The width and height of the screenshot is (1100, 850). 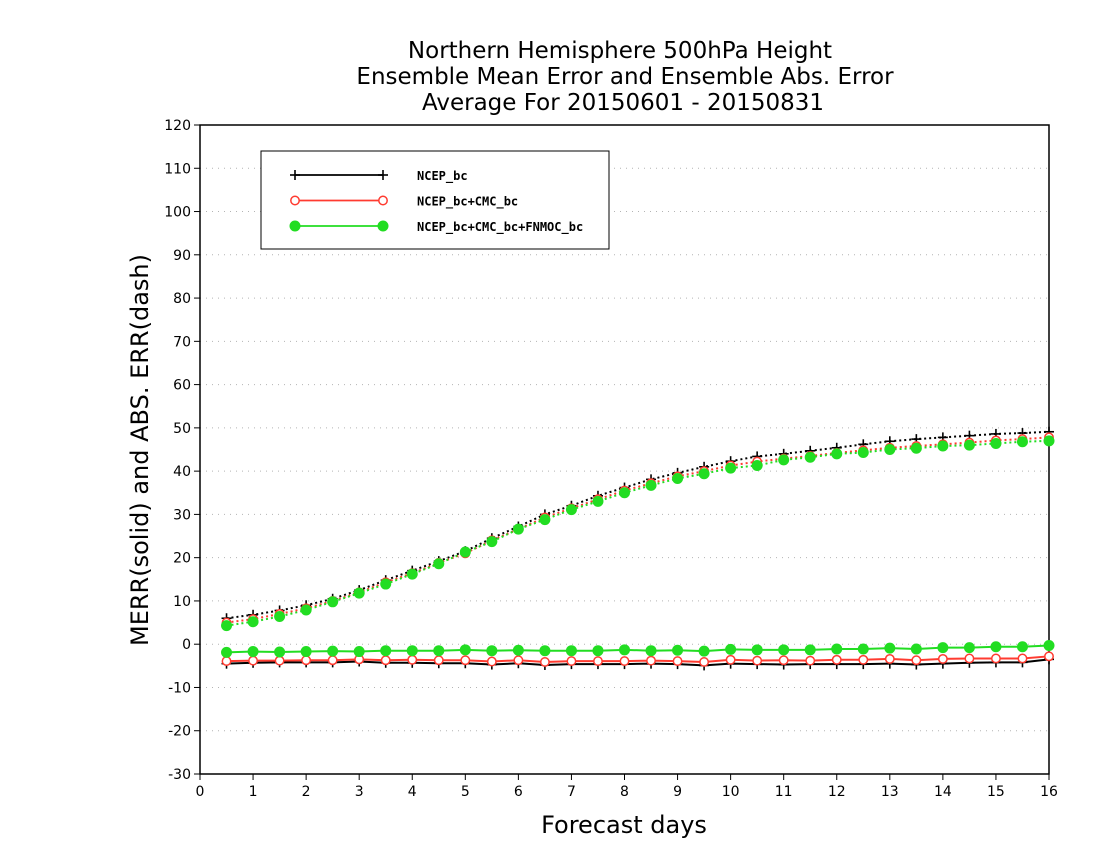 I want to click on legend-label: NCEP_bc, so click(x=442, y=176).